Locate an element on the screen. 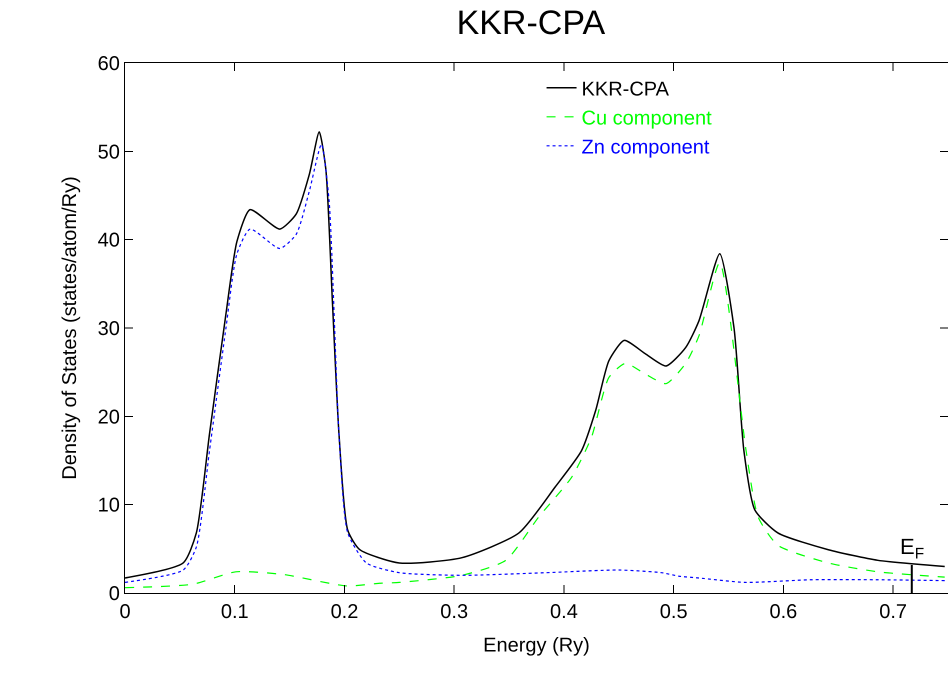  legend-label: KKR-CPA is located at coordinates (626, 89).